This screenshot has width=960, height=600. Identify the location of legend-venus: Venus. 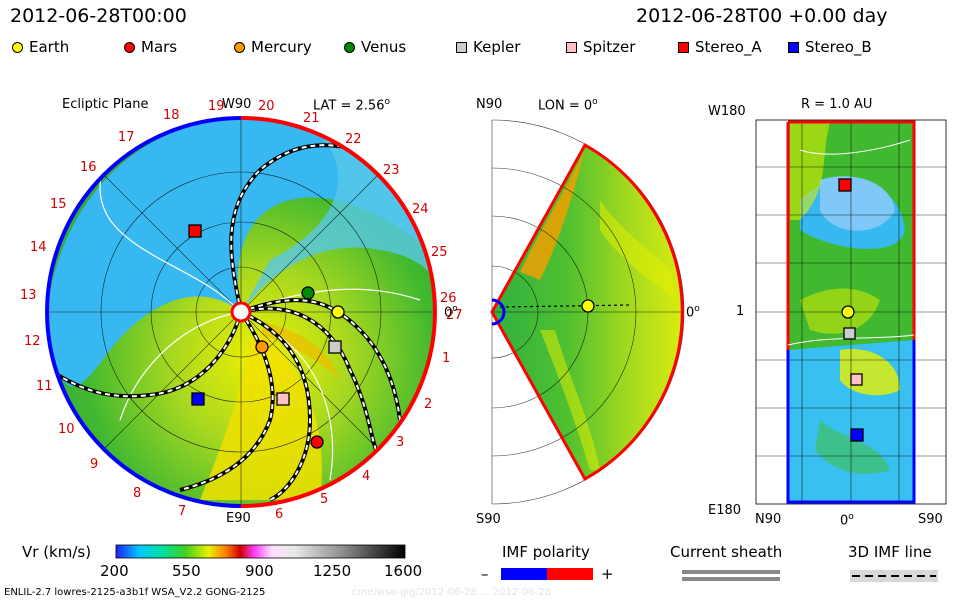
(375, 47).